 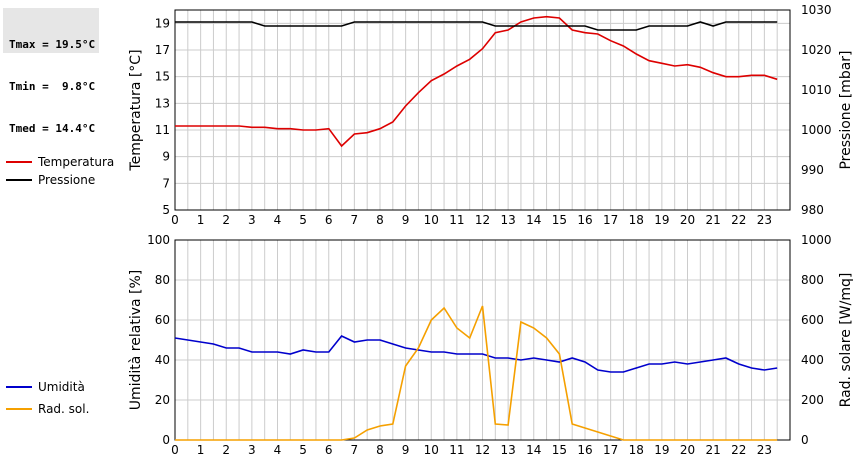 I want to click on y2-axis-label: Rad. solare [W/mq], so click(x=846, y=340).